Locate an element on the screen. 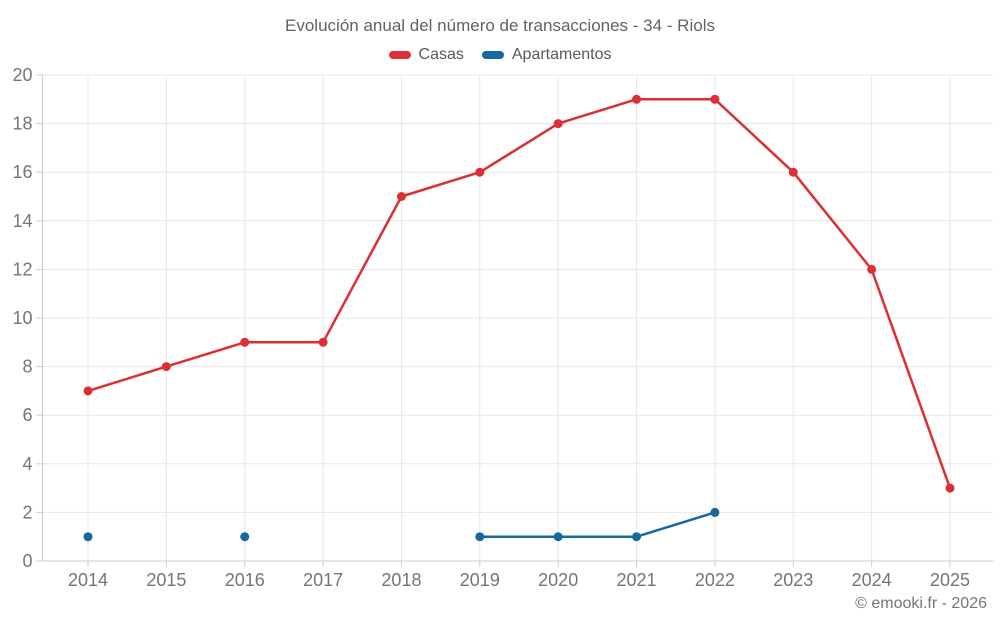  svg-text: 18 is located at coordinates (22, 124).